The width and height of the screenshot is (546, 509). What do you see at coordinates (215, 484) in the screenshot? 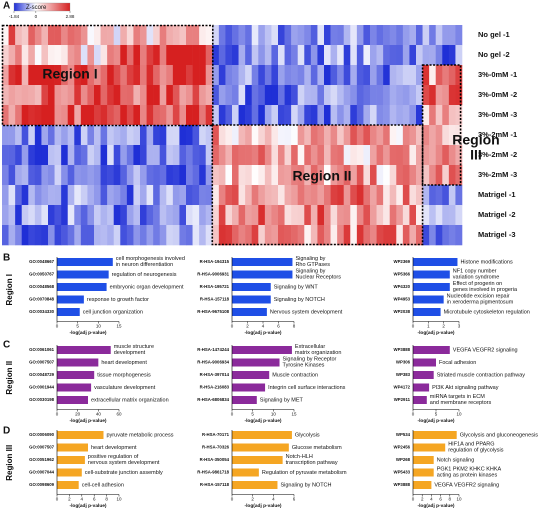
I see `term-id: R-HSA-157118` at bounding box center [215, 484].